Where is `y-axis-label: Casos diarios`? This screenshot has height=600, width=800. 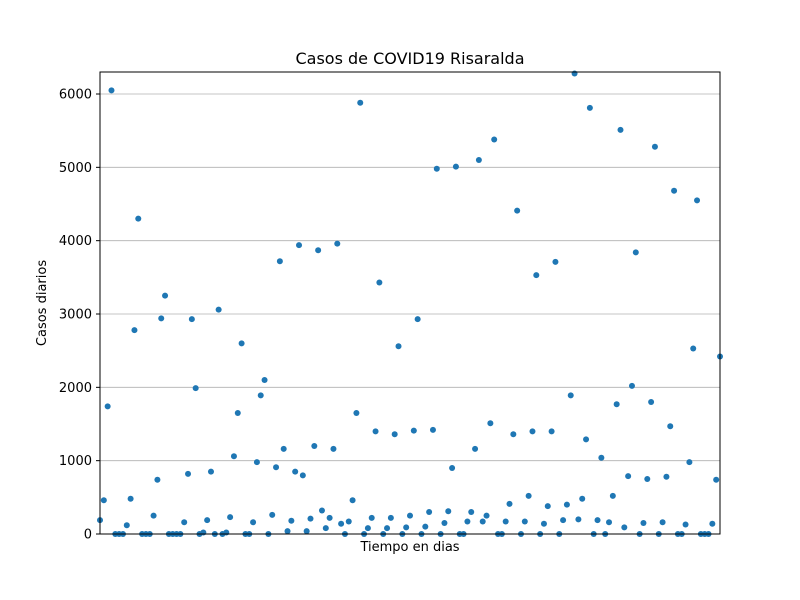
y-axis-label: Casos diarios is located at coordinates (42, 303).